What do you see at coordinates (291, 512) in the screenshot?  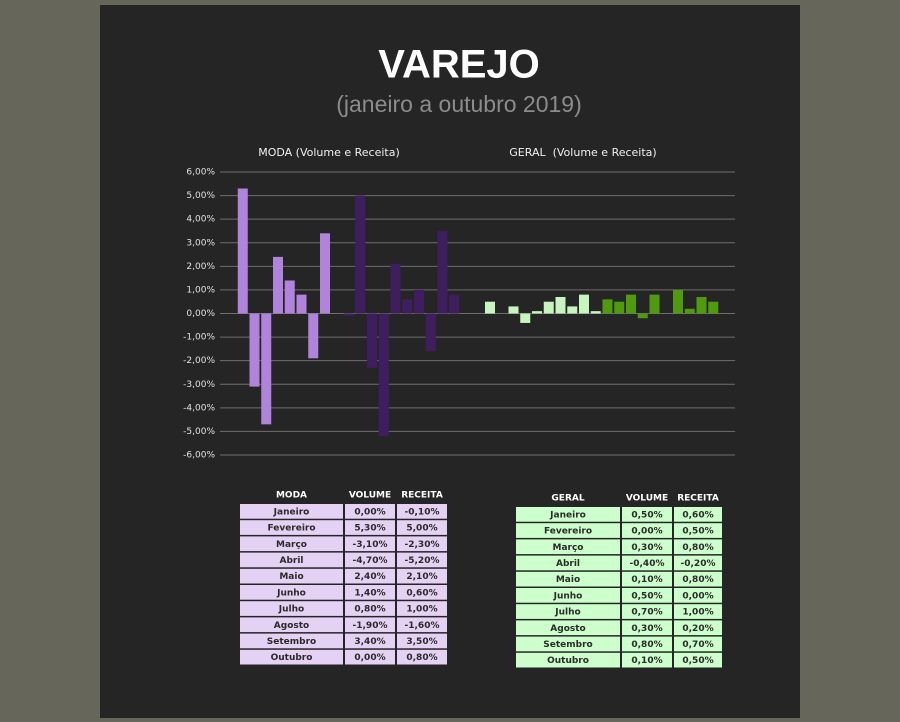 I see `table-cell-text: Janeiro` at bounding box center [291, 512].